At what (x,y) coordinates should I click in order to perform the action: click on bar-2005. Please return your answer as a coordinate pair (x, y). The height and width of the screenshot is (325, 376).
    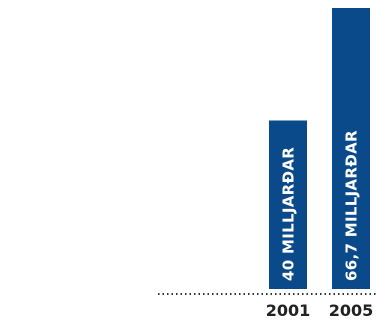
    Looking at the image, I should click on (351, 148).